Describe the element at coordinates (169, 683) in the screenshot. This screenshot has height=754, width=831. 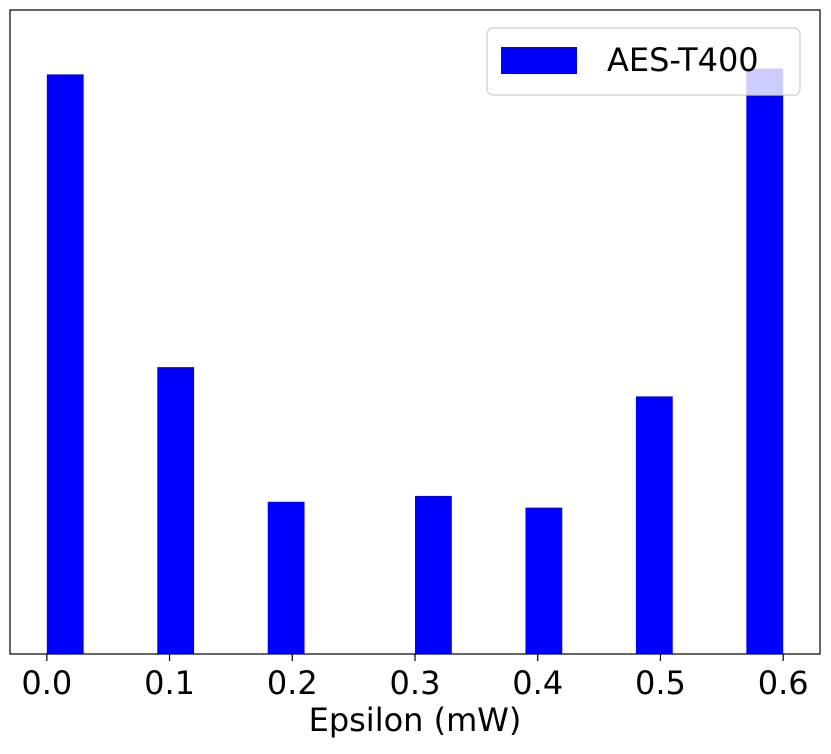
I see `x-tick-label: 0.1` at that location.